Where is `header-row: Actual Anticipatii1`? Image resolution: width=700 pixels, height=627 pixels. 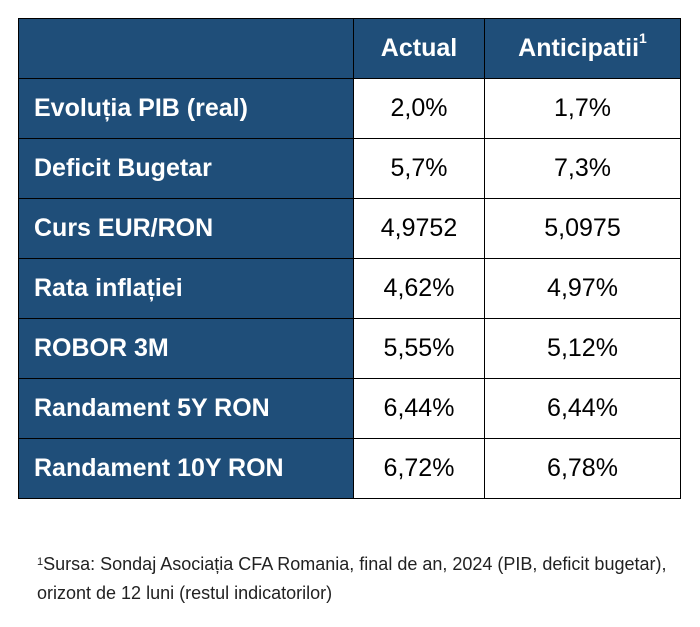
header-row: Actual Anticipatii1 is located at coordinates (349, 48).